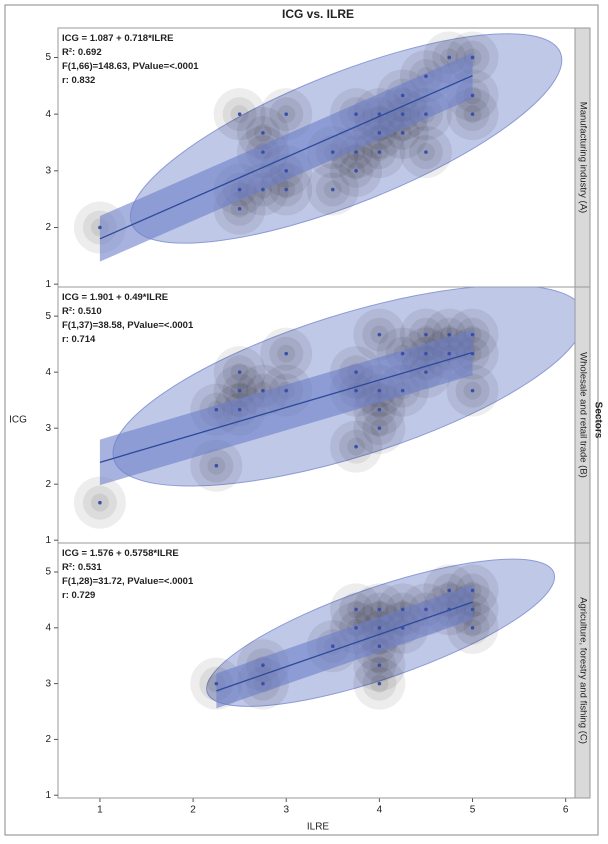  Describe the element at coordinates (318, 827) in the screenshot. I see `x-axis-label: ILRE` at that location.